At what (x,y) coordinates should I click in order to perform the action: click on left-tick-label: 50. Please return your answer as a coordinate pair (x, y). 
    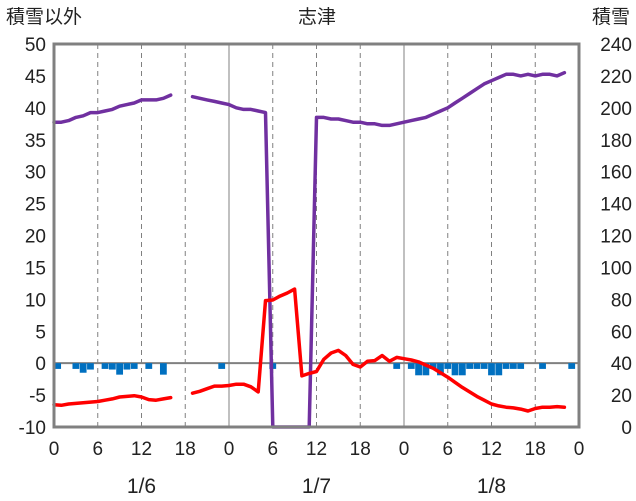
    Looking at the image, I should click on (35, 45).